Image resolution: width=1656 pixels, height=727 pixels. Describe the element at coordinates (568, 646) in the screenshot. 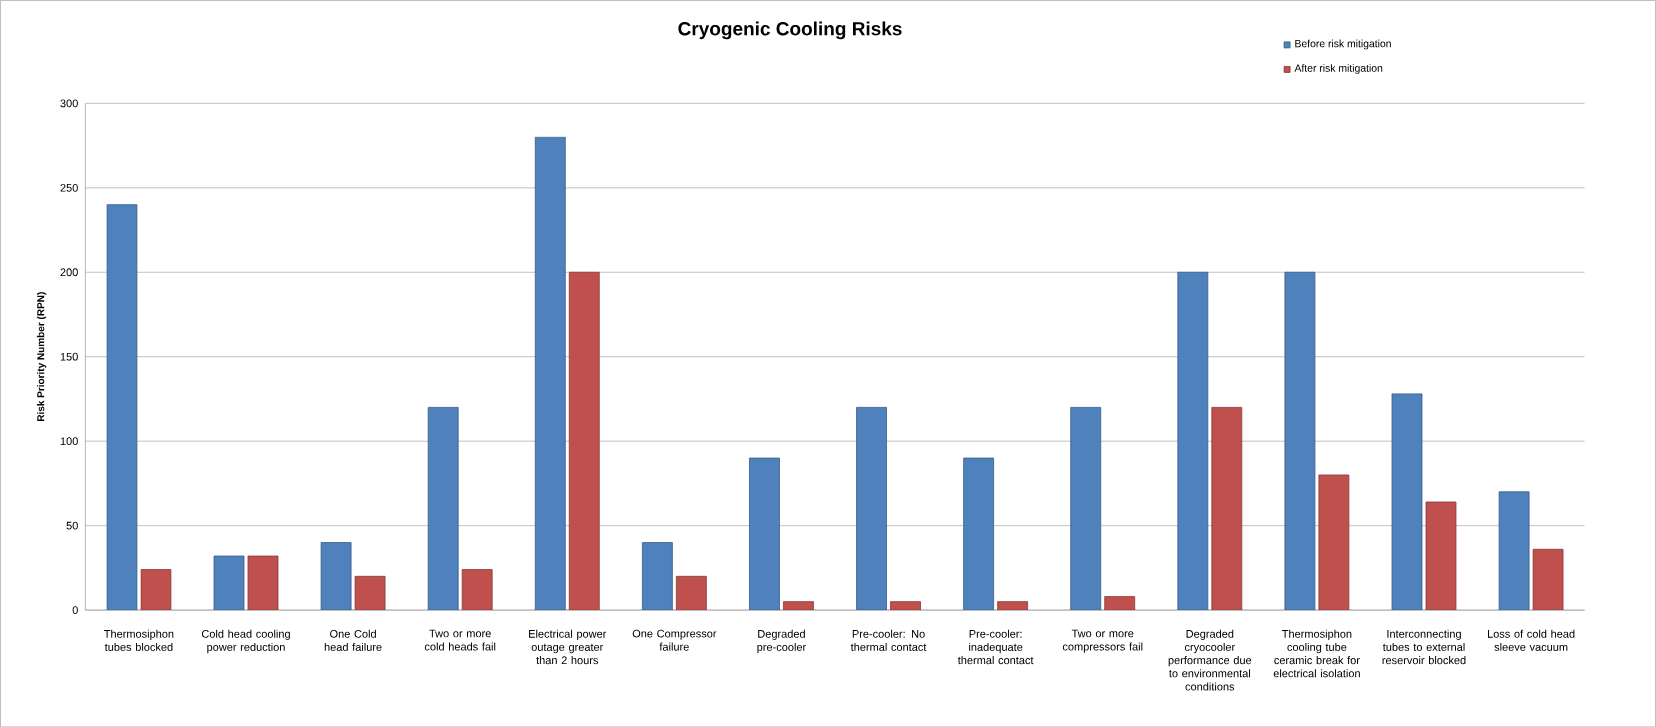

I see `x-tick-label: Electrical power outage greater than 2 hours` at that location.